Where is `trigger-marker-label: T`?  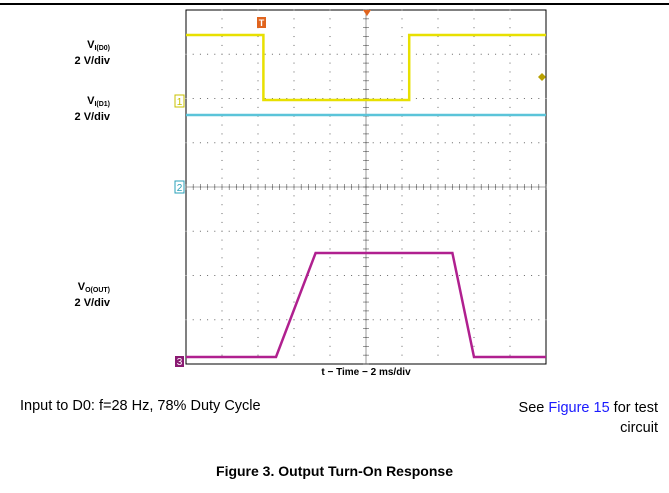
trigger-marker-label: T is located at coordinates (262, 23).